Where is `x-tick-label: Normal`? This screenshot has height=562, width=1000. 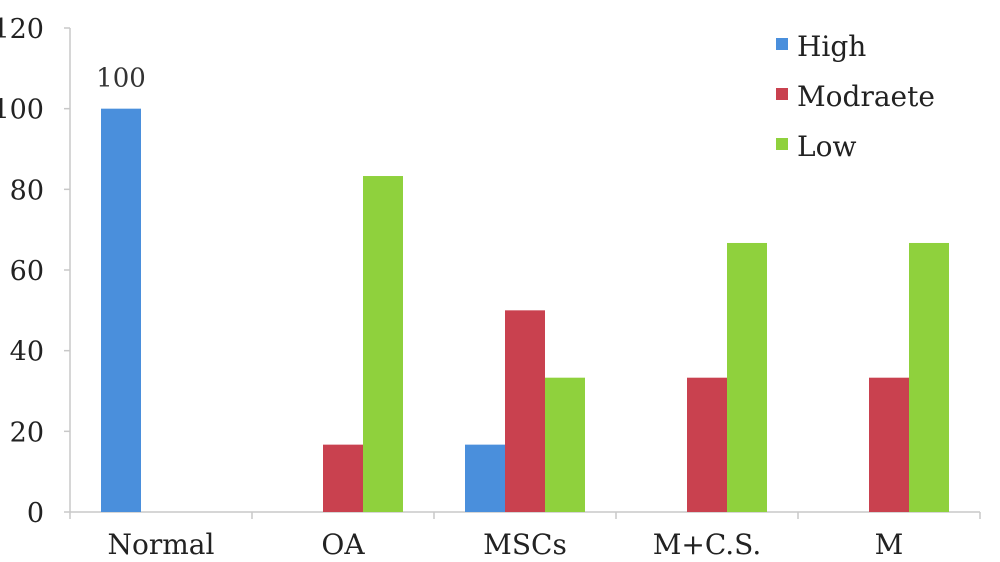 x-tick-label: Normal is located at coordinates (161, 544).